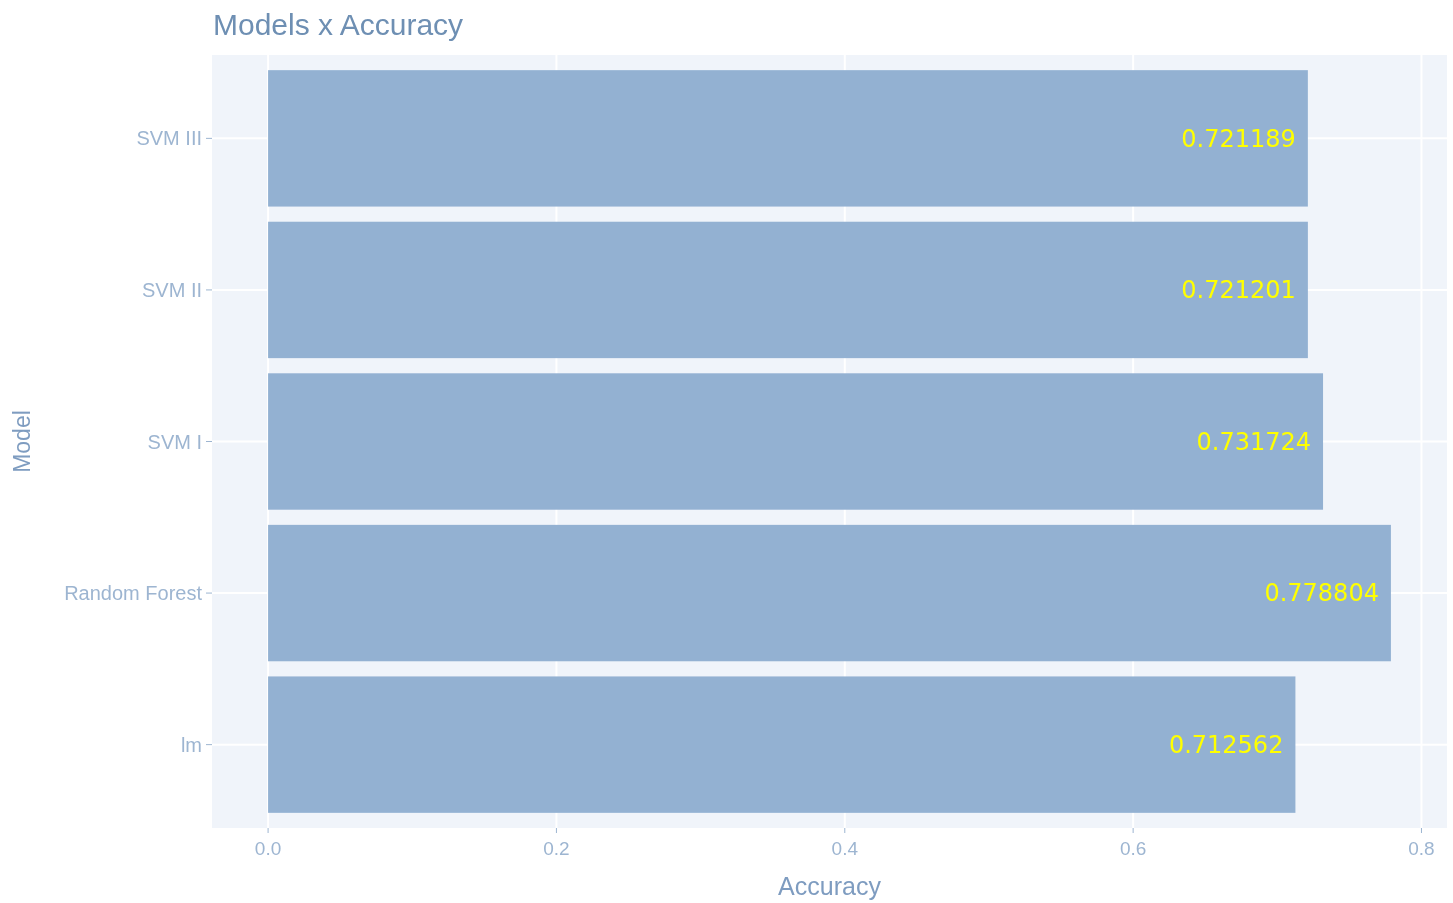 Image resolution: width=1453 pixels, height=903 pixels. Describe the element at coordinates (1226, 745) in the screenshot. I see `data-label: 0.712562` at that location.